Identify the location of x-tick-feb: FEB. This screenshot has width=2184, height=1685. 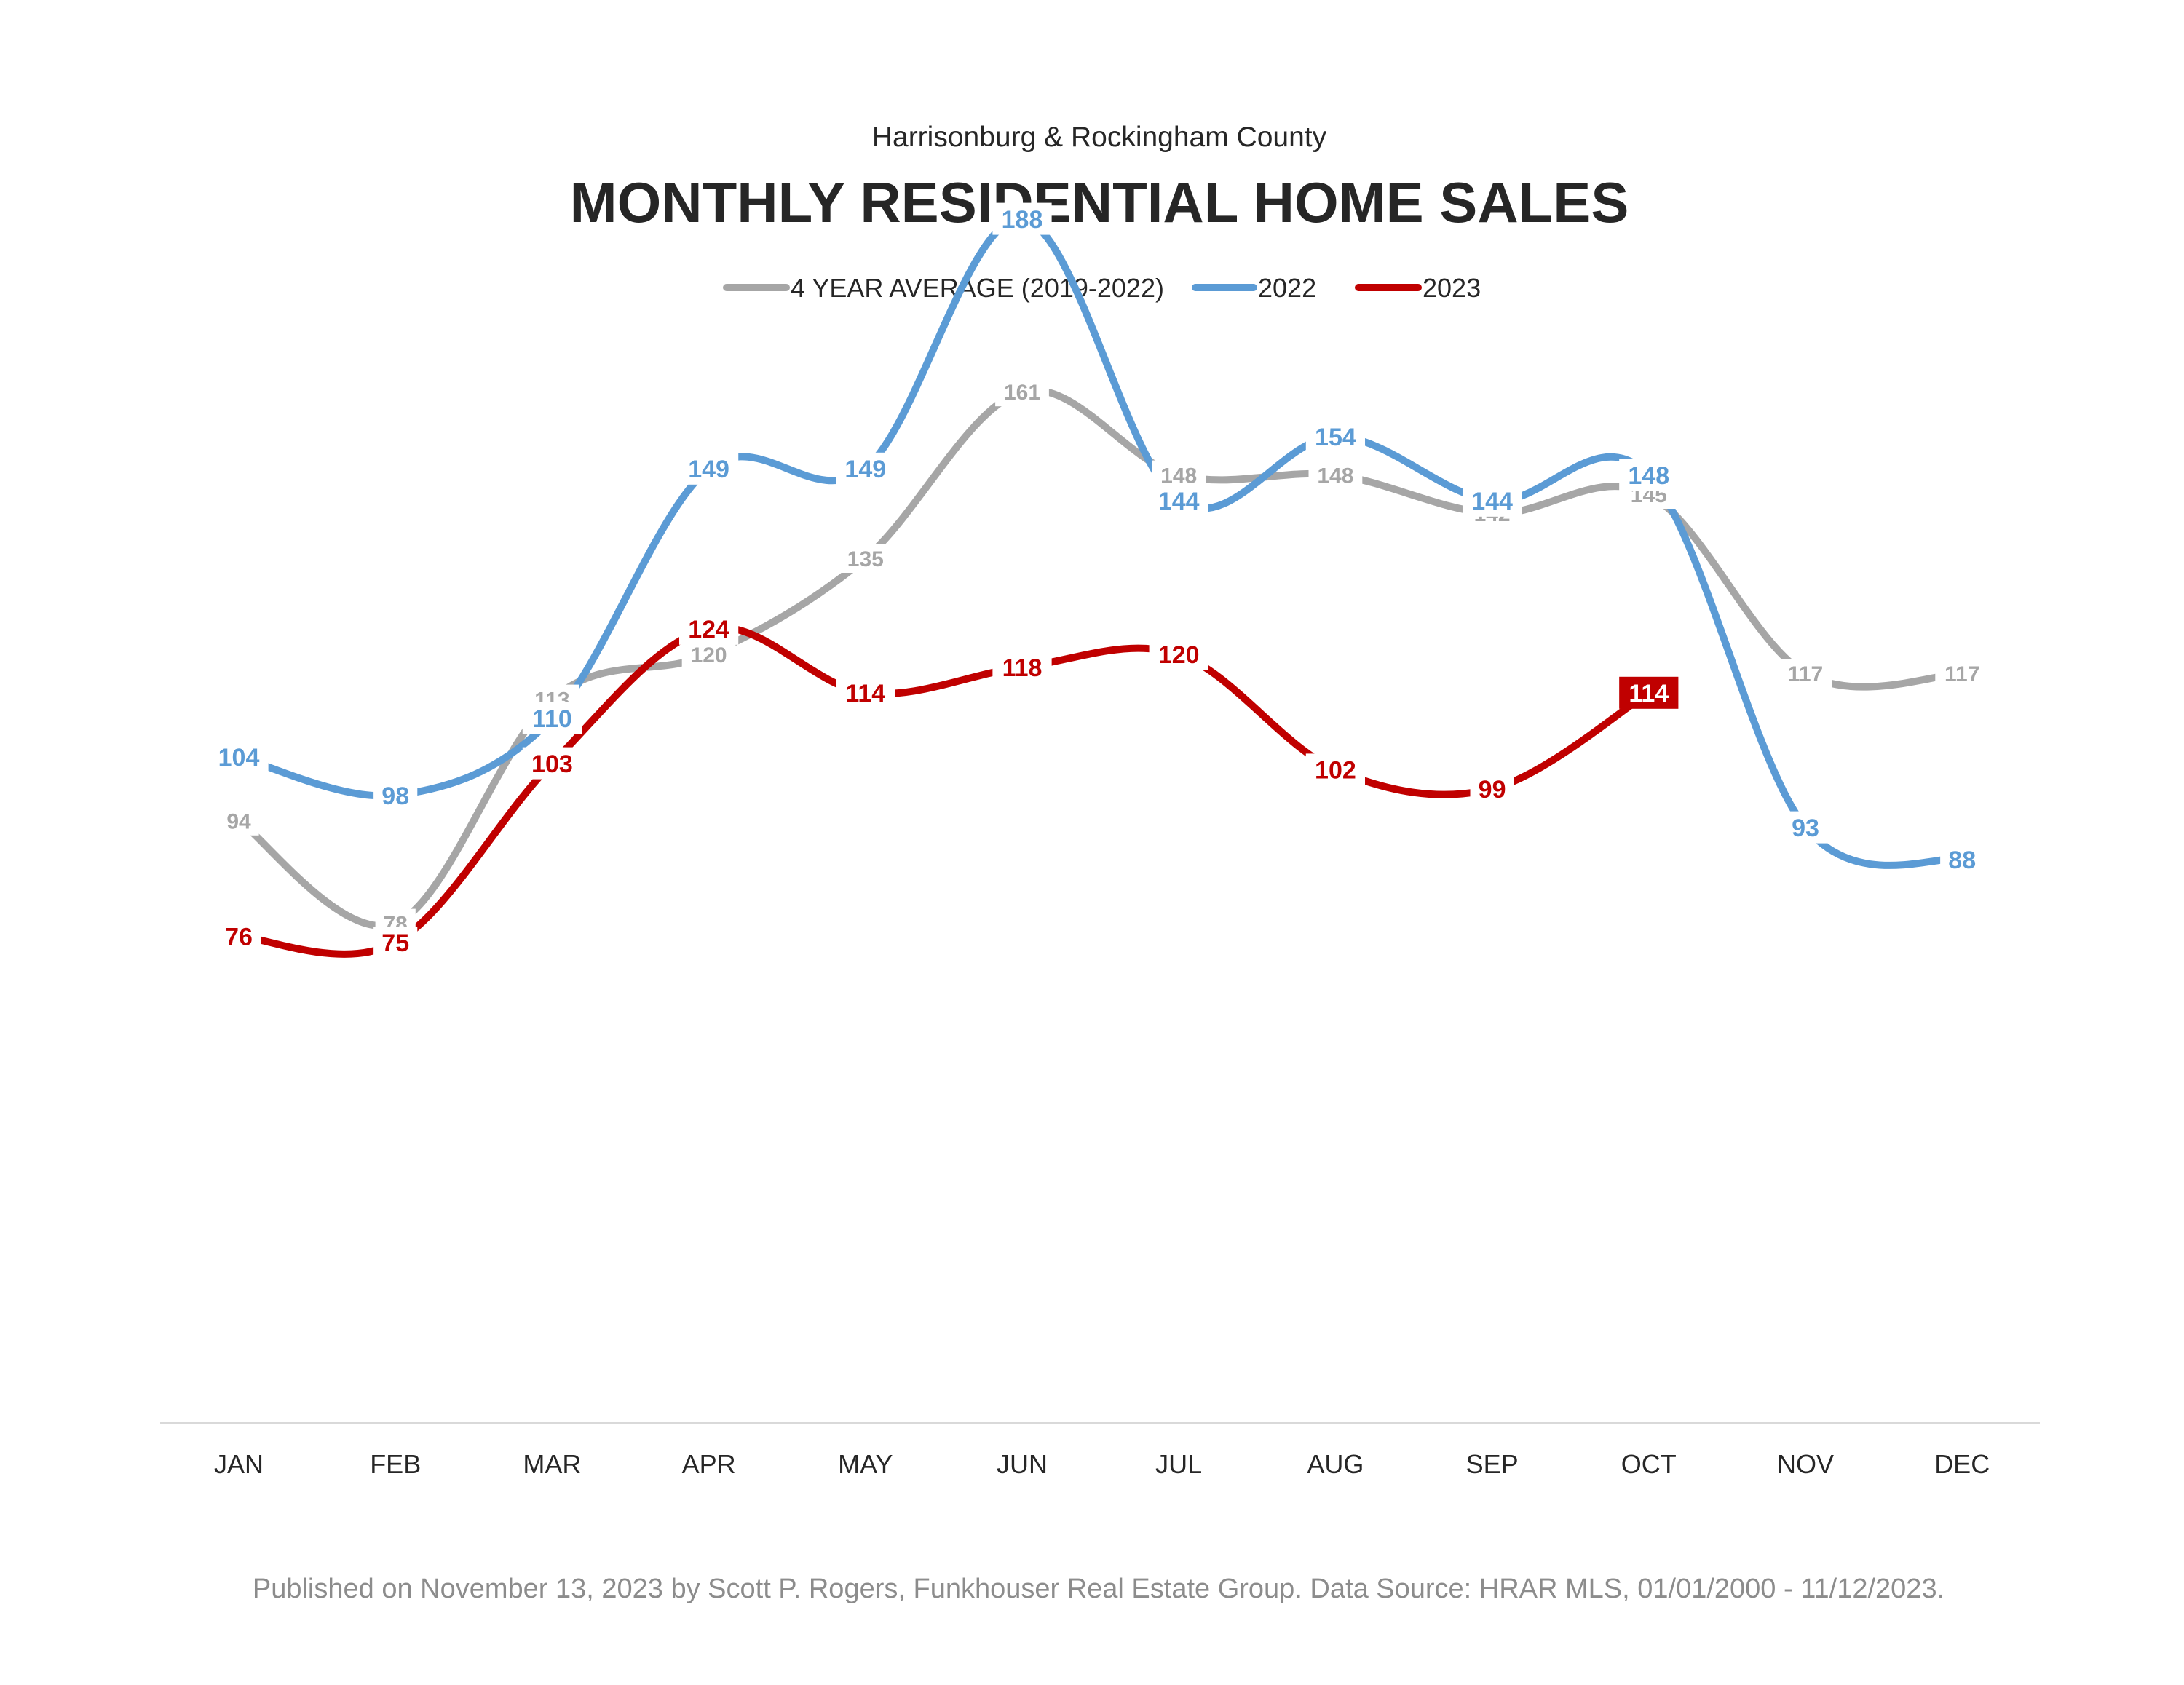
(395, 1464).